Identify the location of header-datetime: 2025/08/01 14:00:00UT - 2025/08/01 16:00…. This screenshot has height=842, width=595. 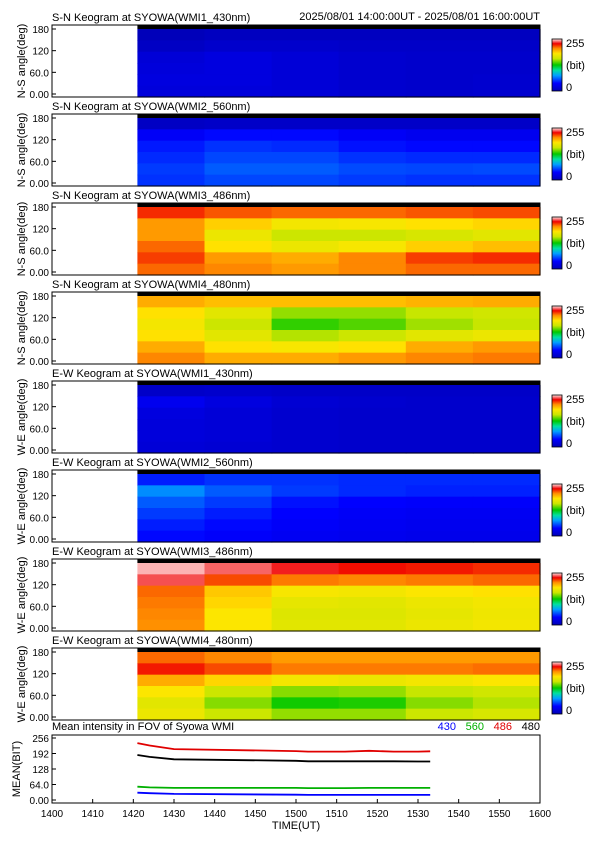
(419, 17).